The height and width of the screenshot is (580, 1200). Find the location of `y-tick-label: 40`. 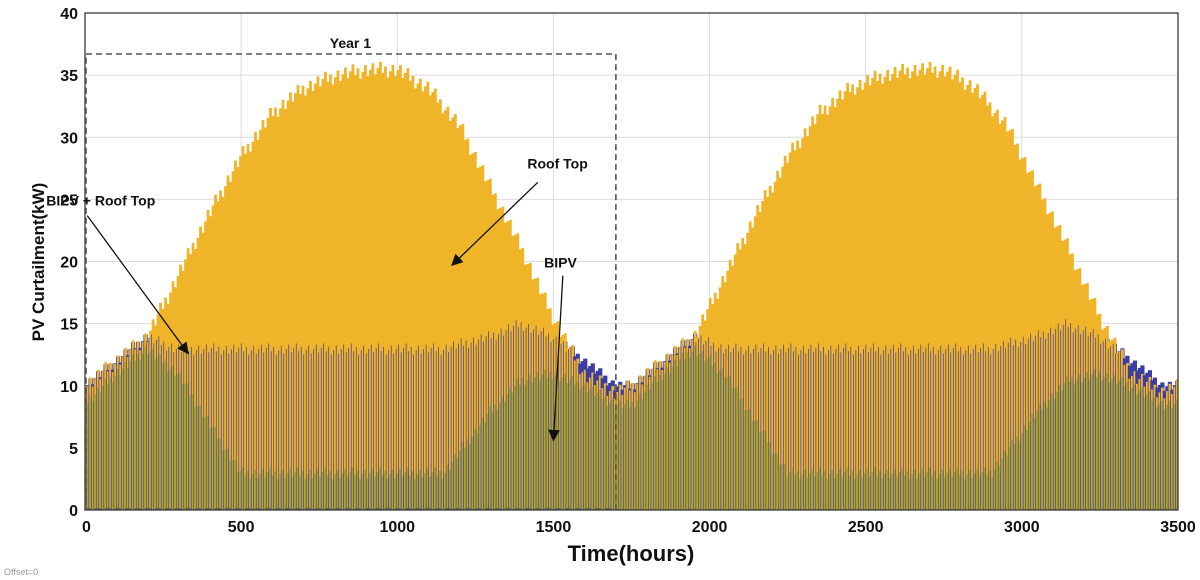

y-tick-label: 40 is located at coordinates (69, 14).